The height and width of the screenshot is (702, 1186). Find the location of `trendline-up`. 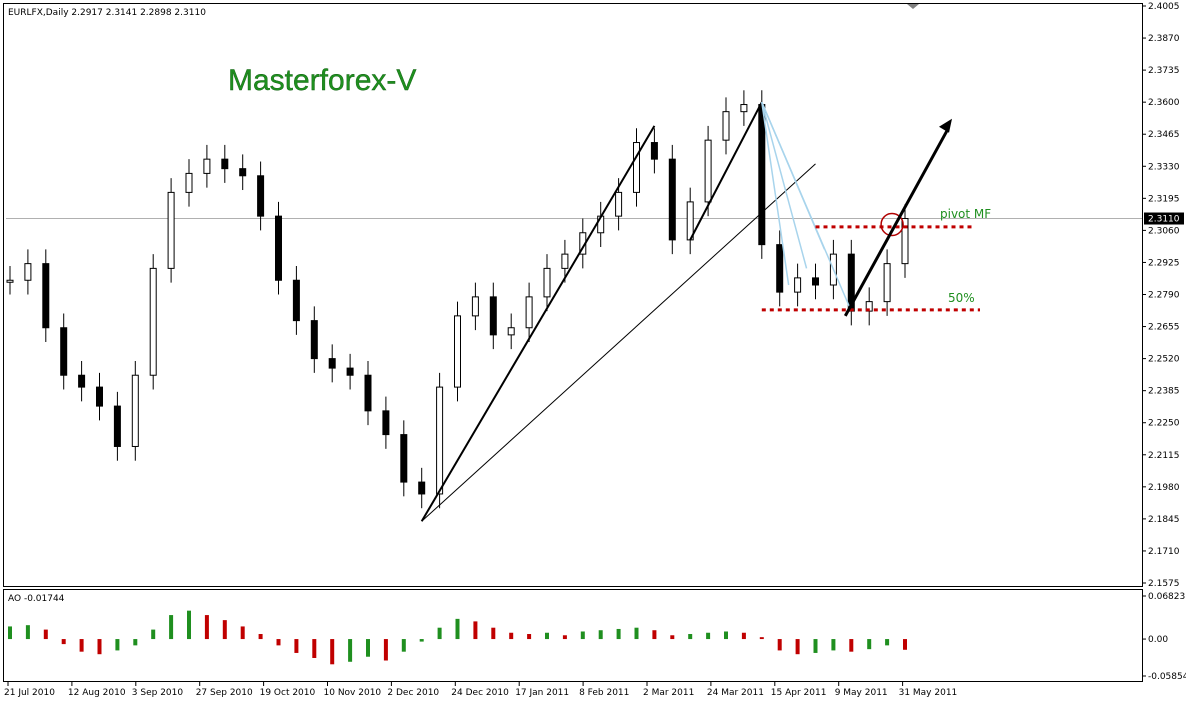

trendline-up is located at coordinates (538, 323).